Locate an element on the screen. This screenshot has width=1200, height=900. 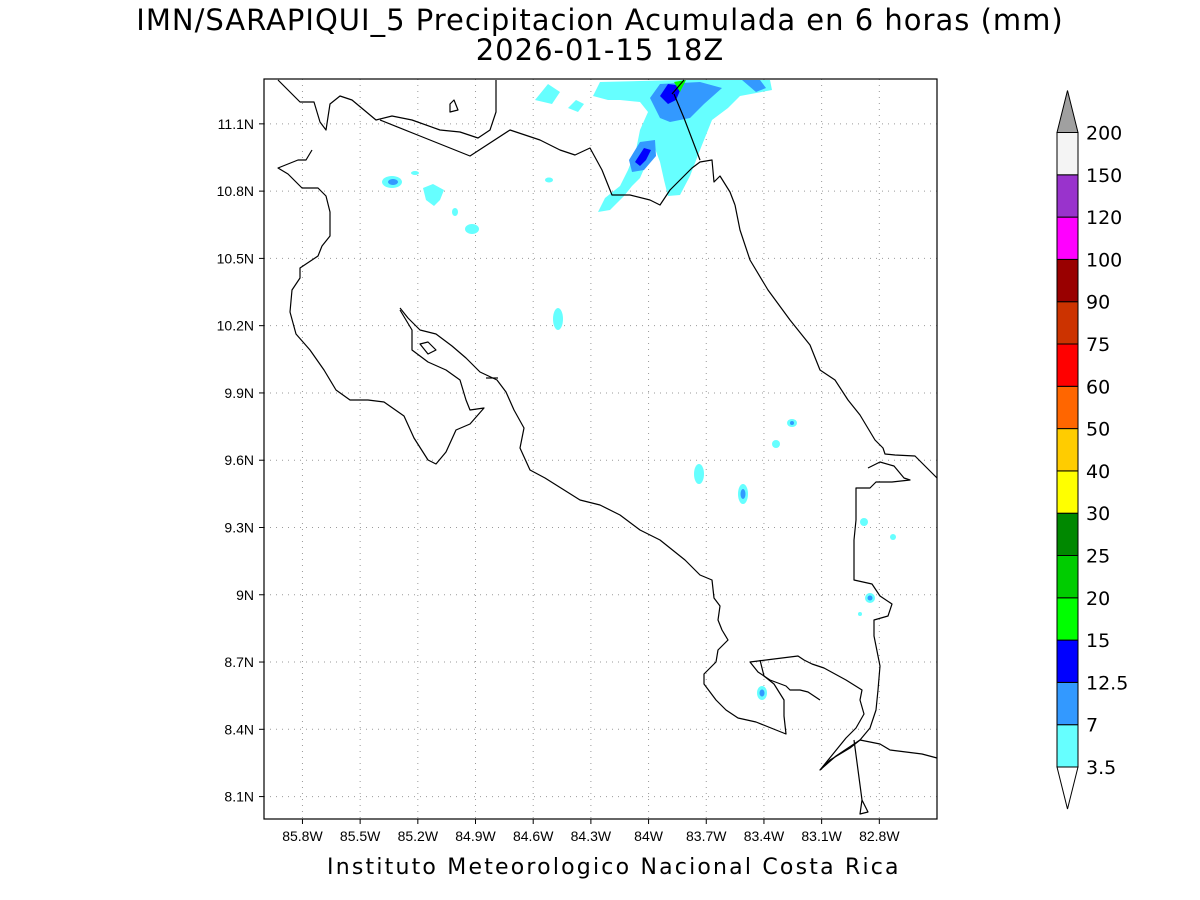
x-tick-label: 84.3W is located at coordinates (591, 836).